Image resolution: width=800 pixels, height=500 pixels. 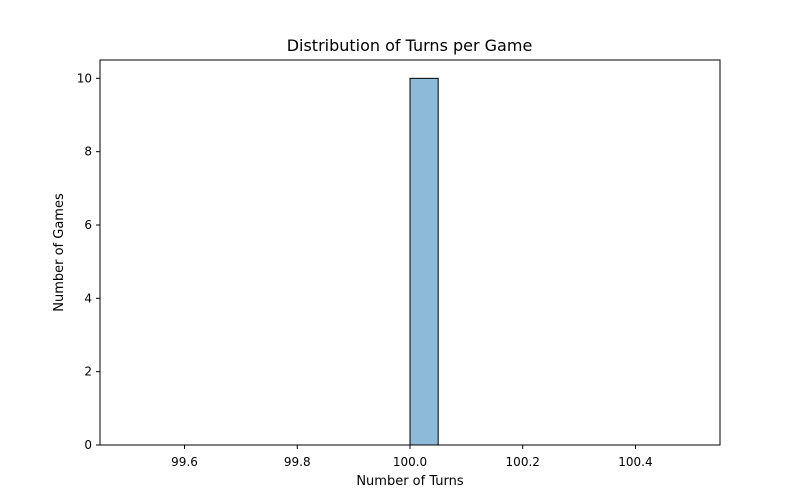 I want to click on y-tick-label: 8, so click(x=88, y=152).